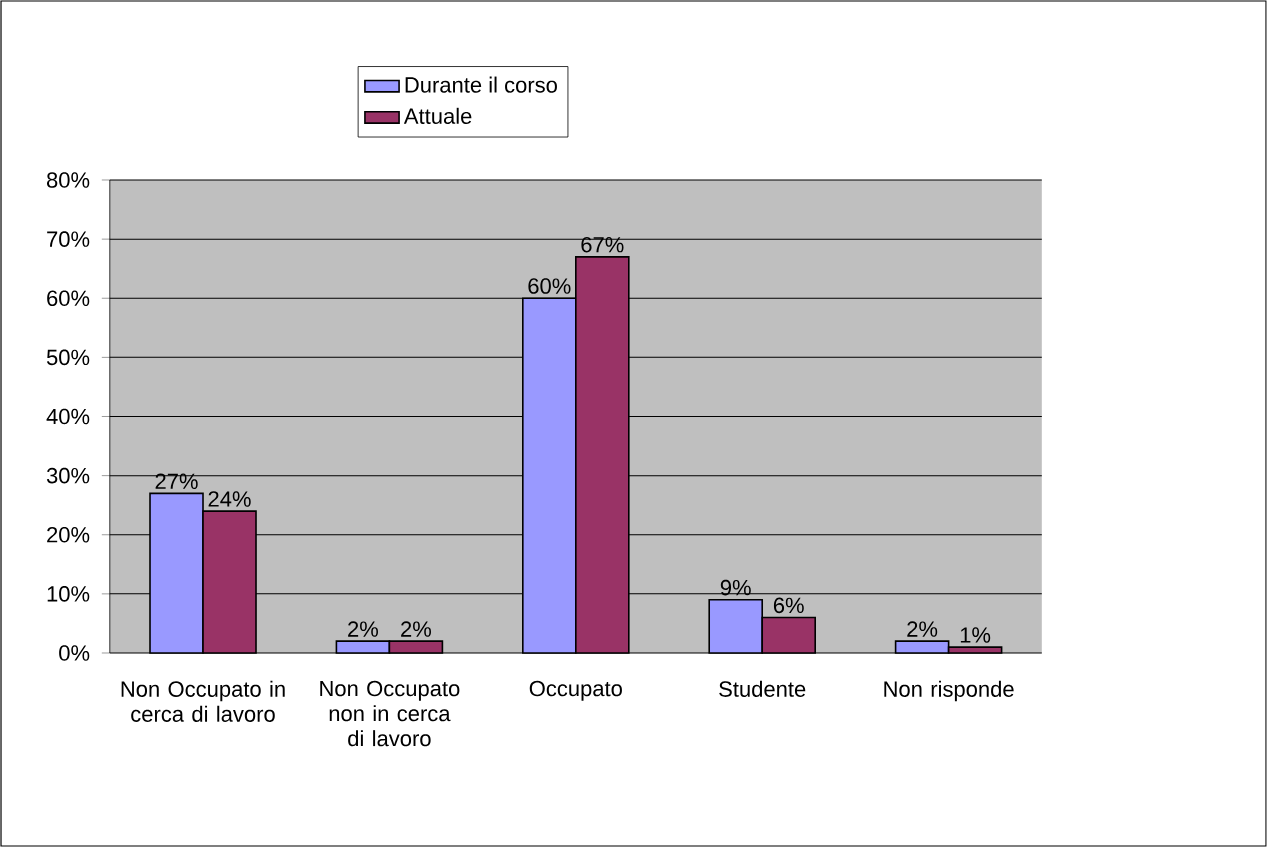  Describe the element at coordinates (481, 84) in the screenshot. I see `legend-label: Durante il corso` at that location.